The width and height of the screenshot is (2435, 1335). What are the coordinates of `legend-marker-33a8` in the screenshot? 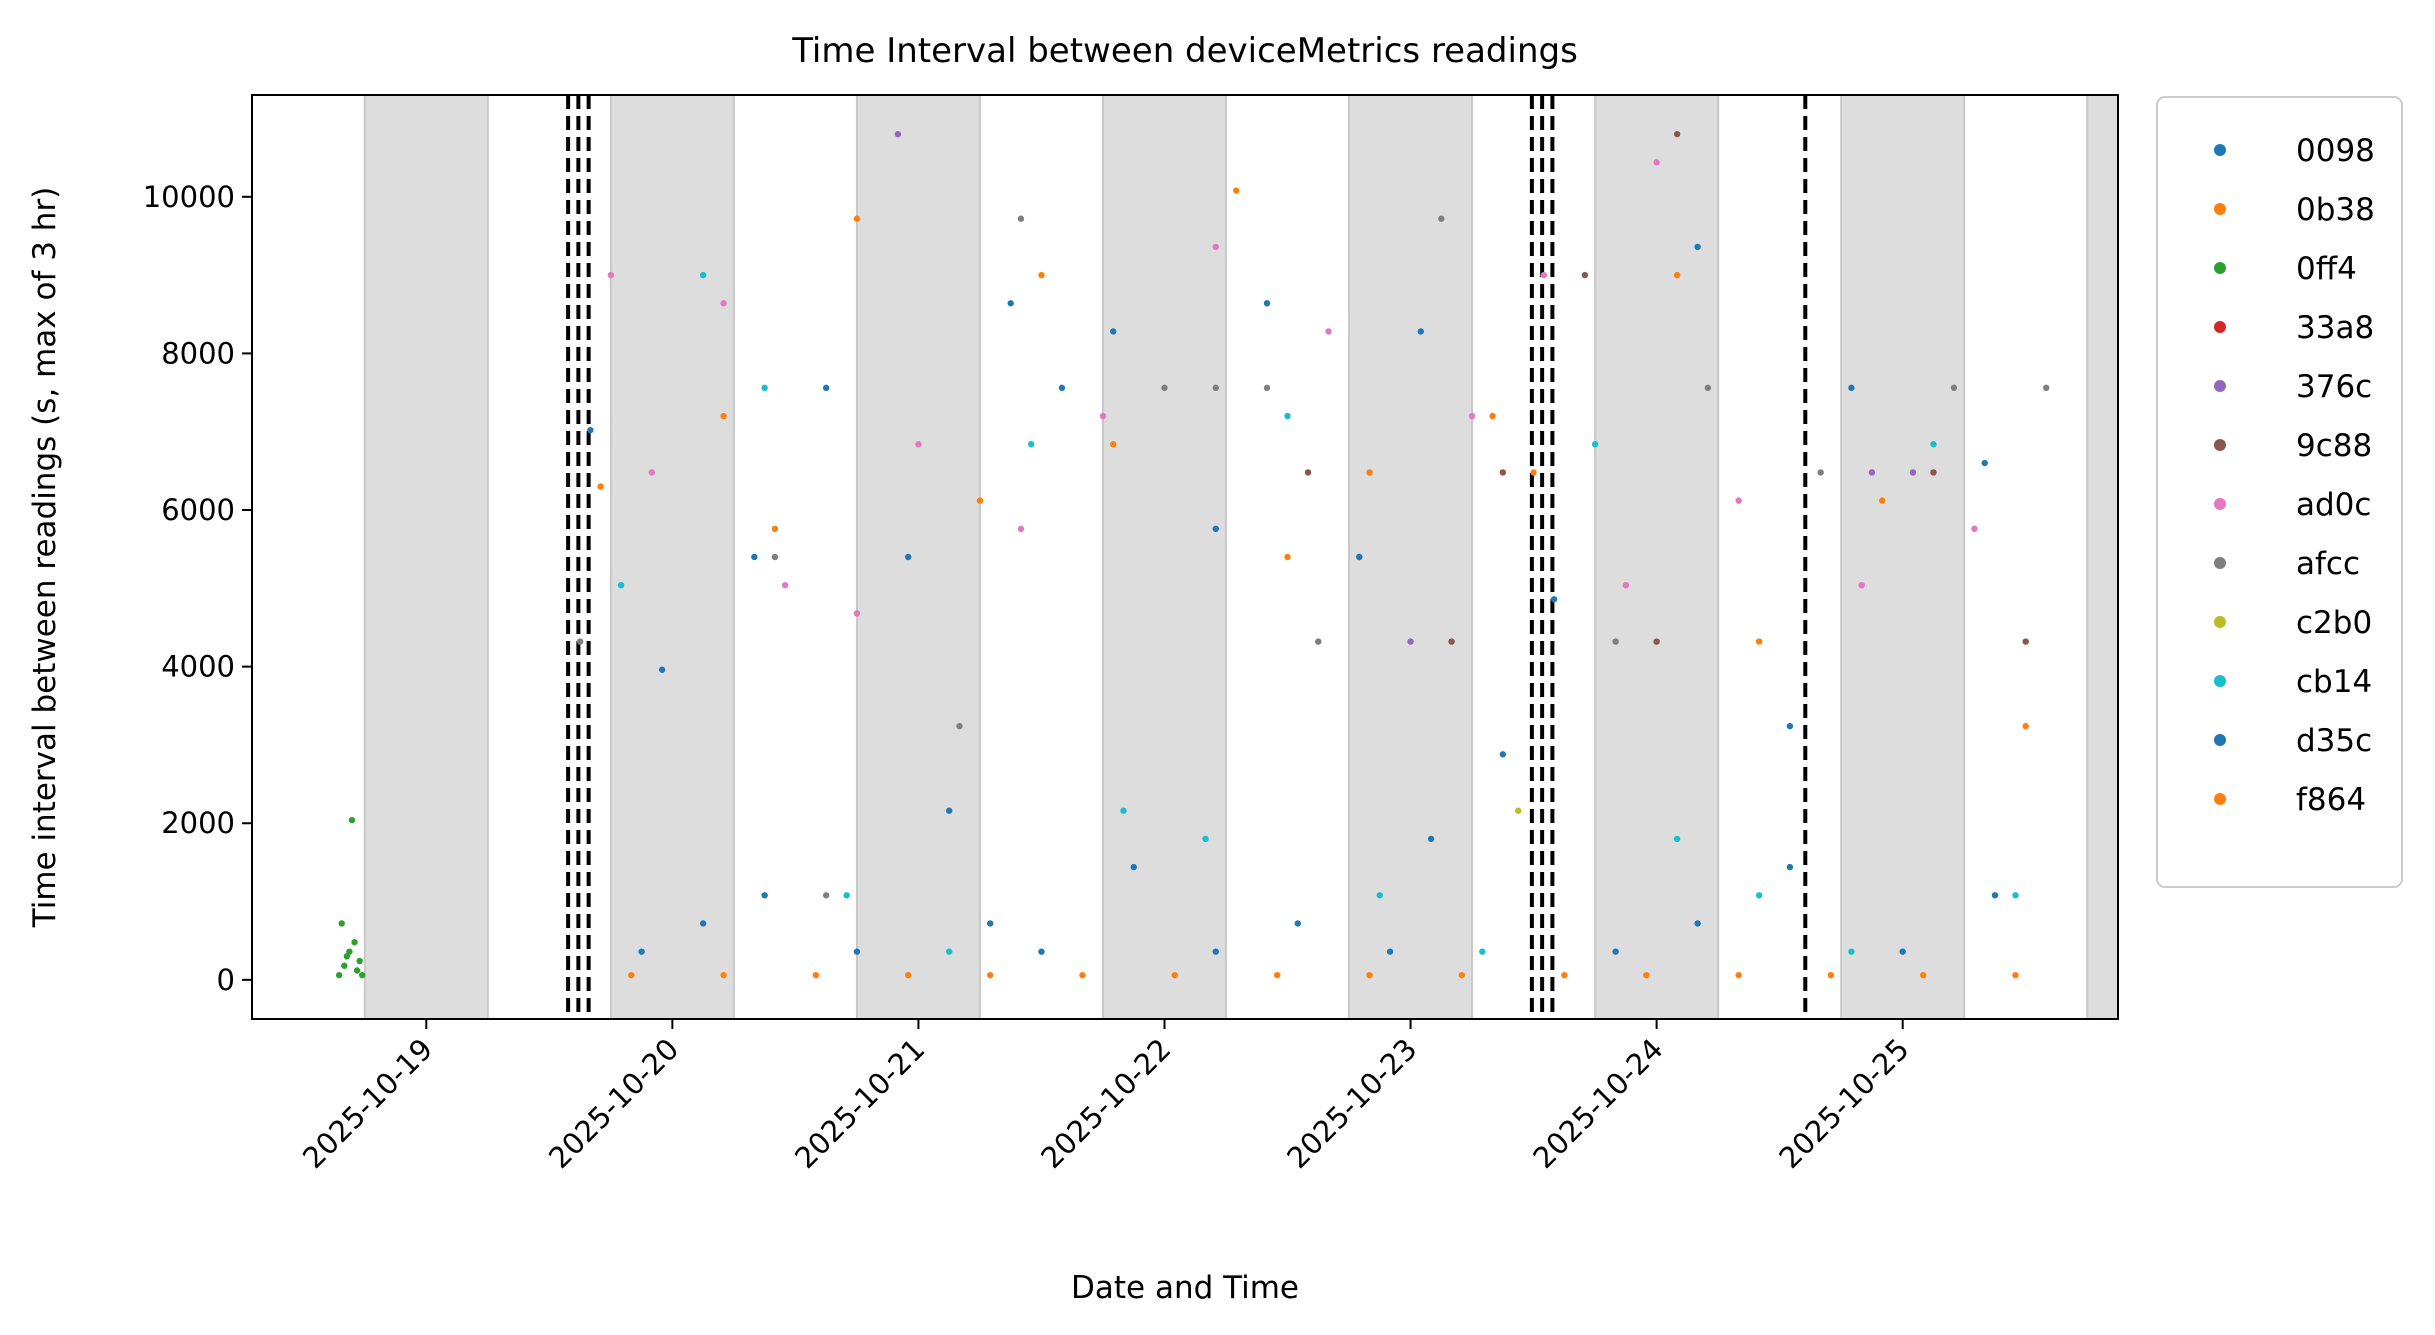 It's located at (2220, 327).